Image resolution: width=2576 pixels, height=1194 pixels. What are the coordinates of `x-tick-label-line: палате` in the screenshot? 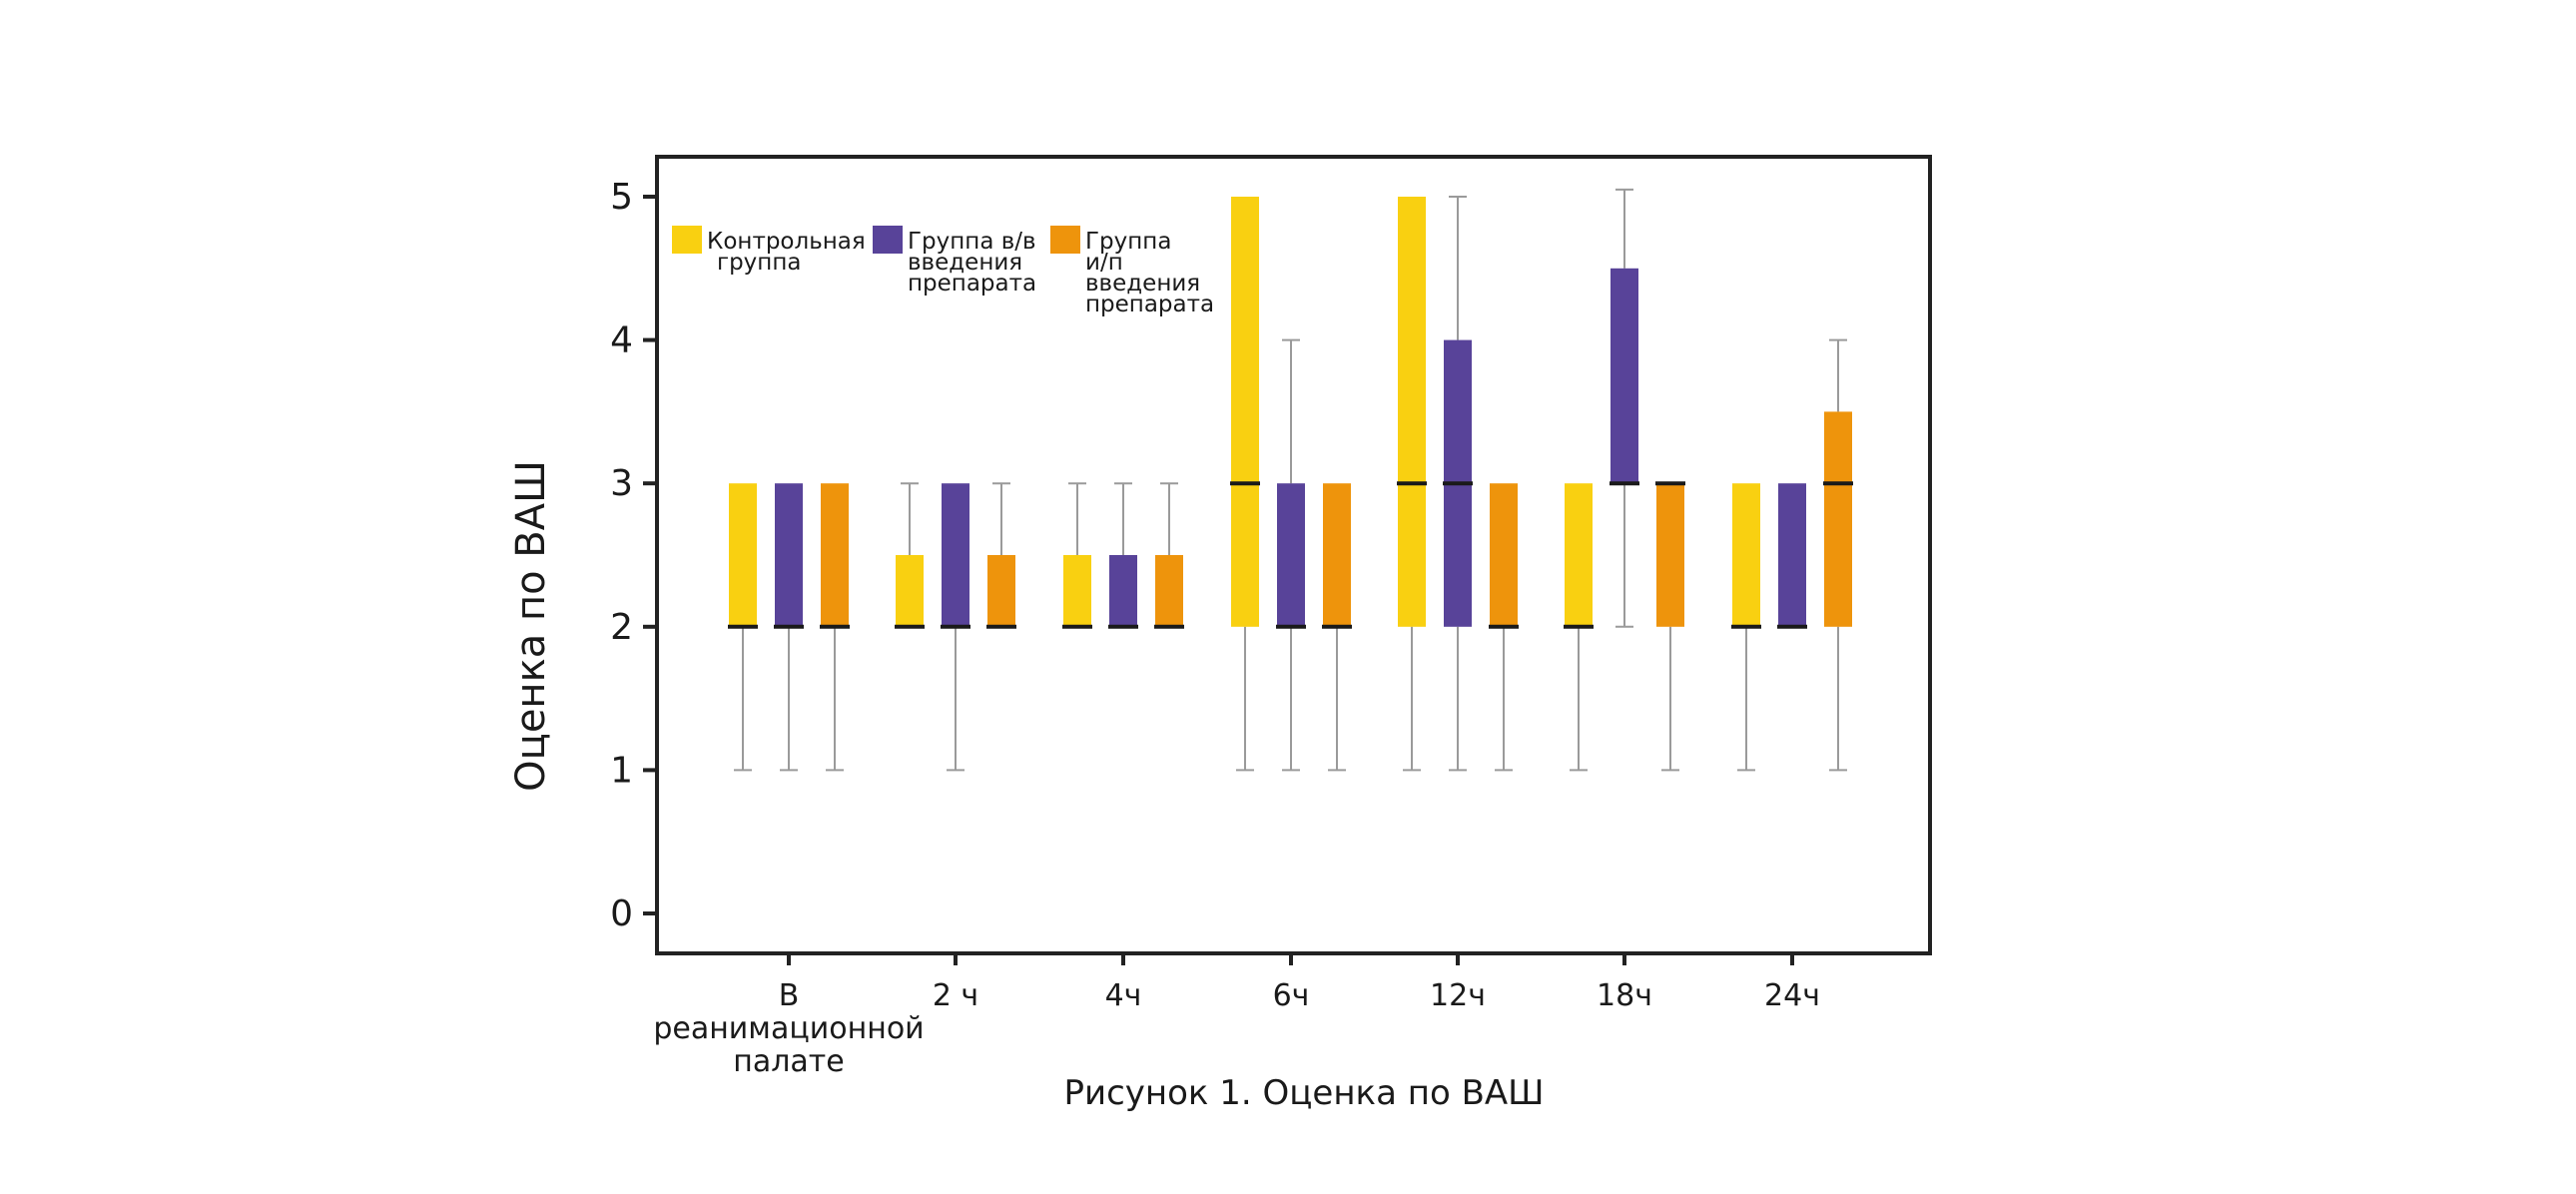 It's located at (789, 1061).